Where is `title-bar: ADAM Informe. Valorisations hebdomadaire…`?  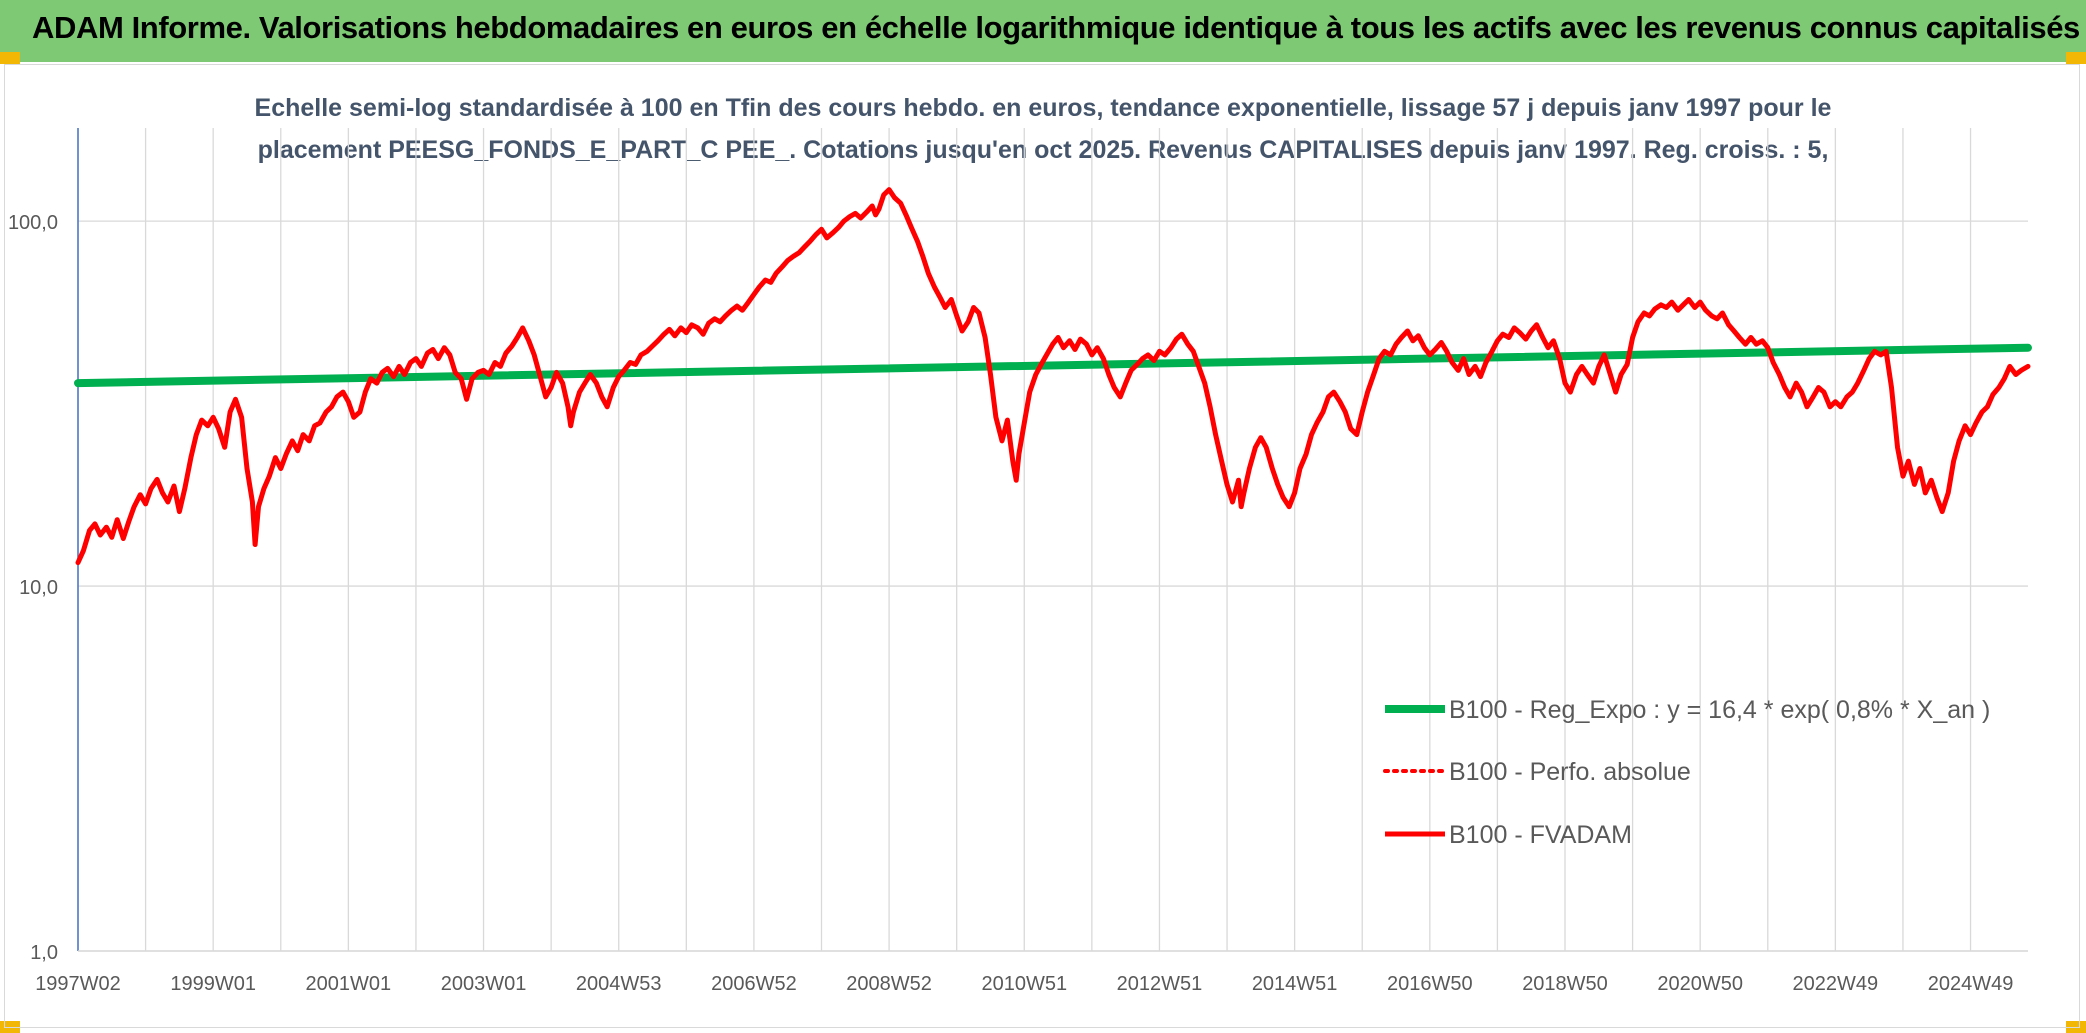 title-bar: ADAM Informe. Valorisations hebdomadaire… is located at coordinates (1043, 31).